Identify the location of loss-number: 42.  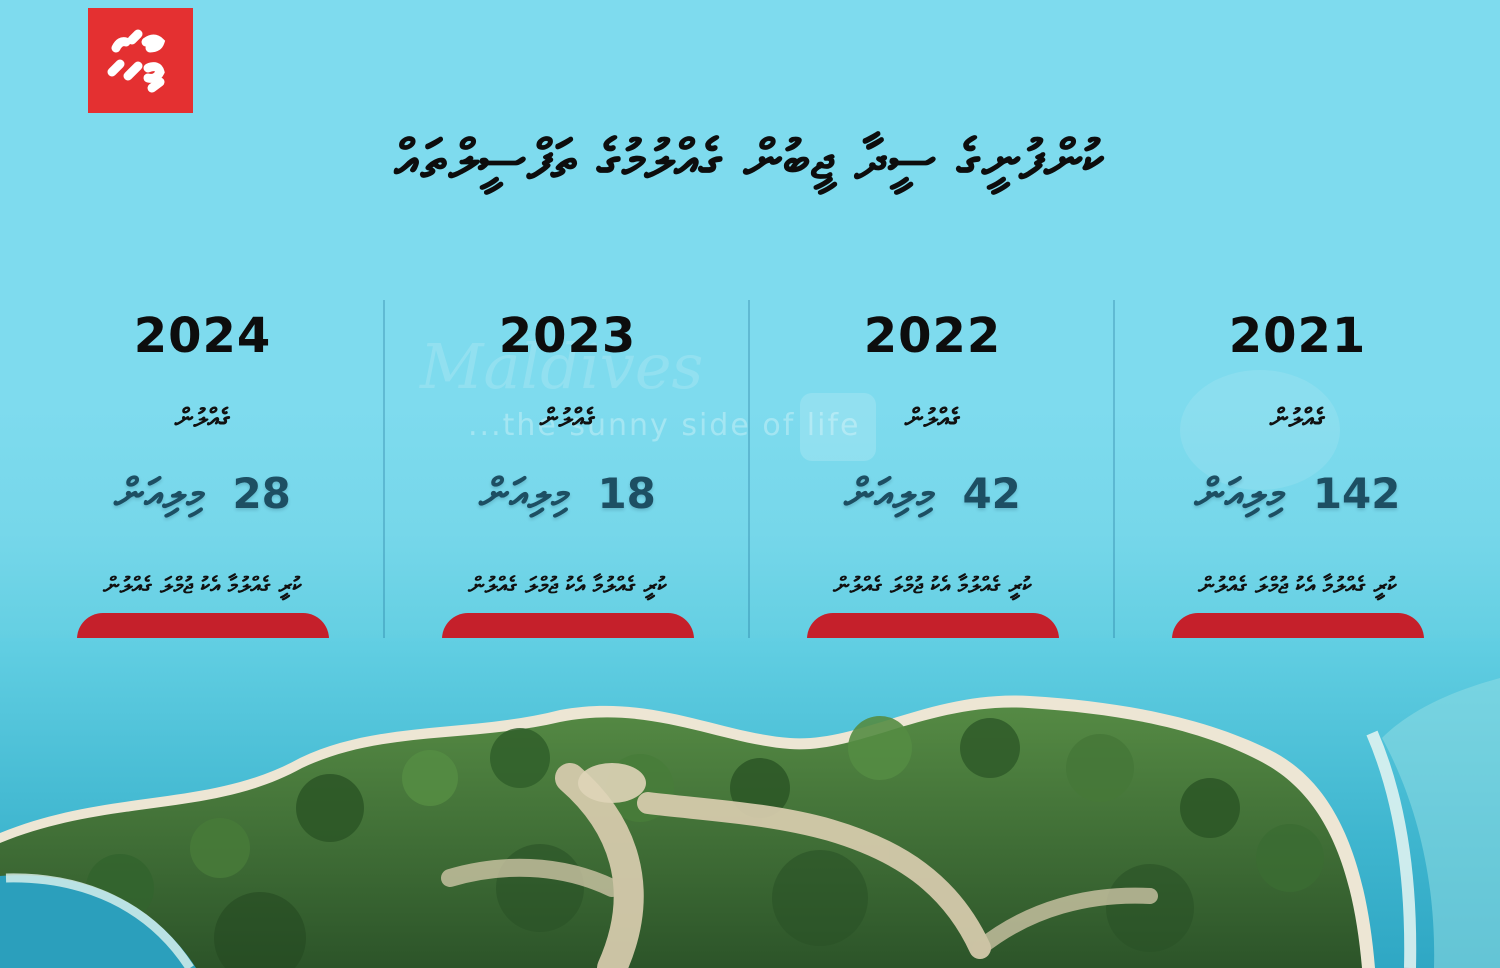
(991, 493).